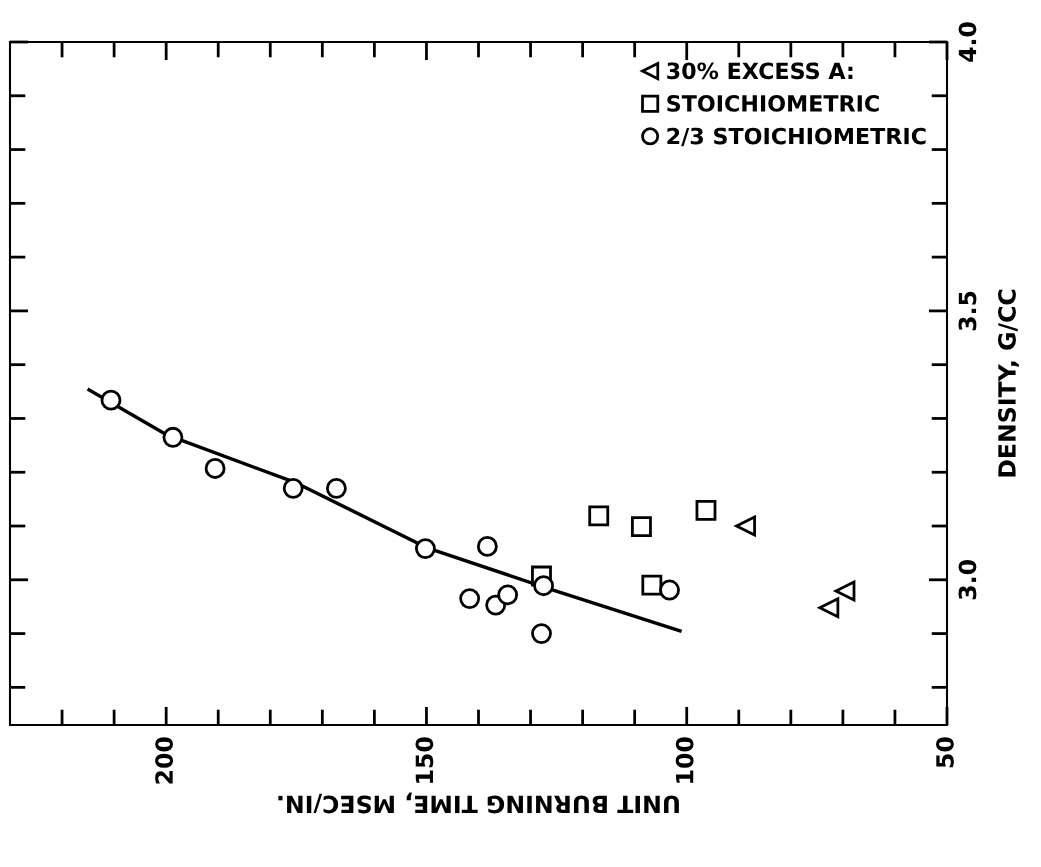  What do you see at coordinates (760, 71) in the screenshot?
I see `legend-label: 30% EXCESS A:` at bounding box center [760, 71].